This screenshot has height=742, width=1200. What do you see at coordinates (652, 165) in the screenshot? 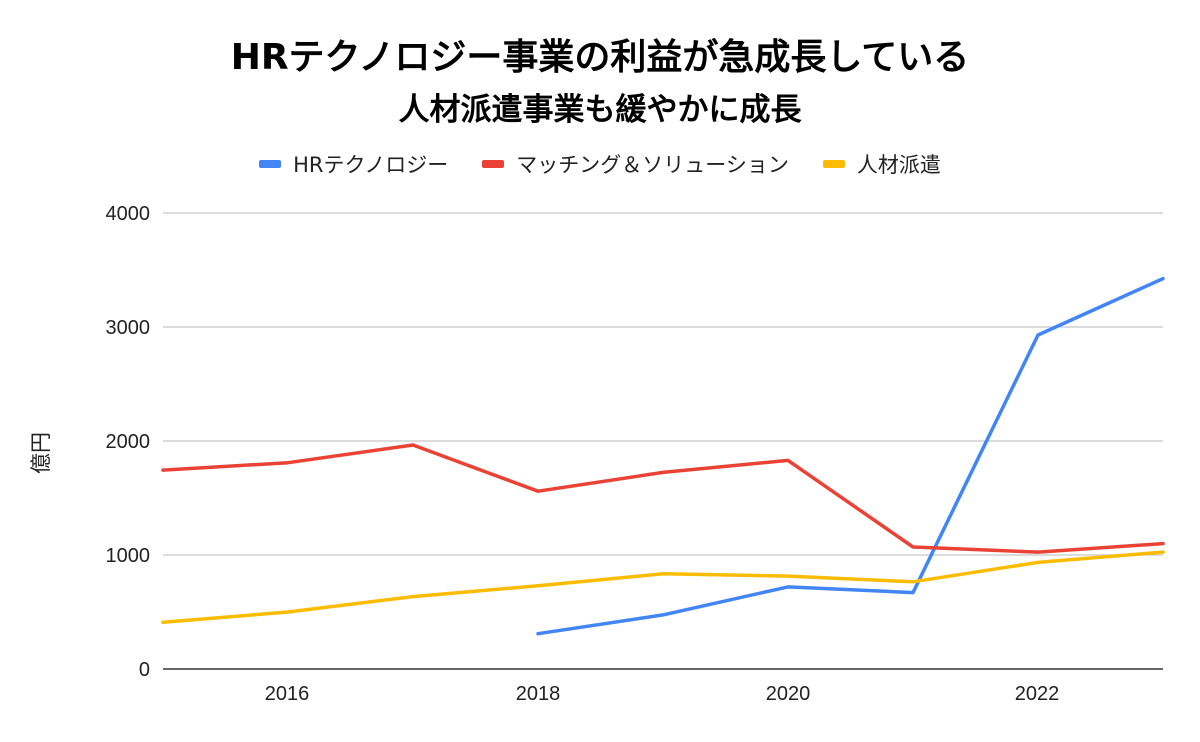
I see `legend-label-matching: マッチング＆ソリューション` at bounding box center [652, 165].